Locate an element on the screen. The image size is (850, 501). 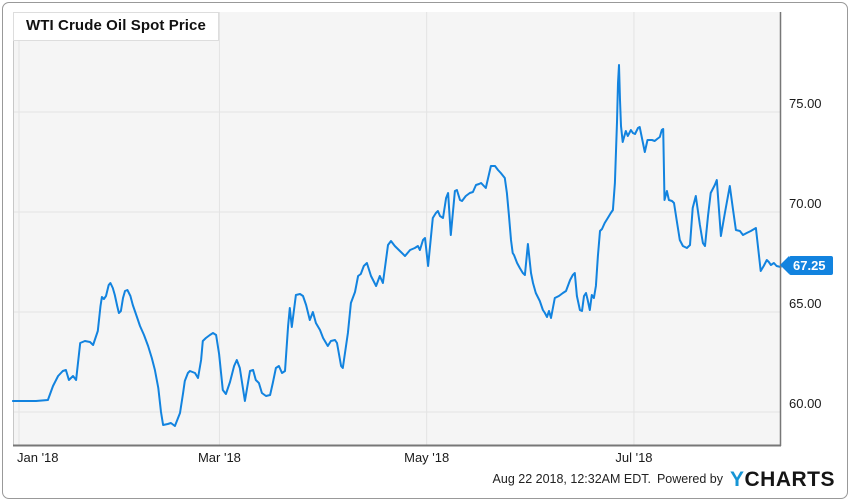
chart-title: WTI Crude Oil Spot Price is located at coordinates (116, 25).